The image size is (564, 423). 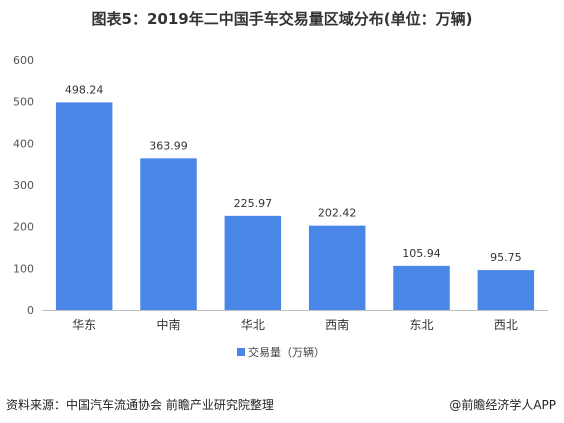 What do you see at coordinates (337, 213) in the screenshot?
I see `data-label: 202.42` at bounding box center [337, 213].